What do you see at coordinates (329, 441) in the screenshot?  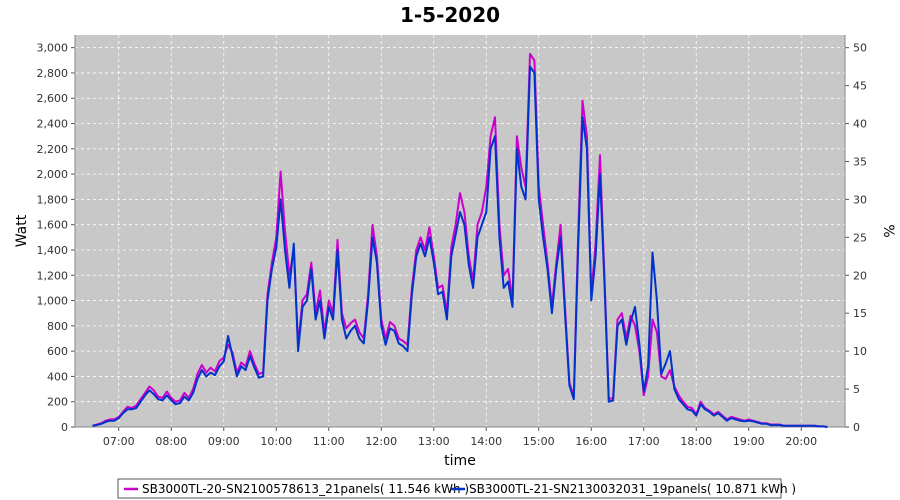 I see `x-tick-label: 11:00` at bounding box center [329, 441].